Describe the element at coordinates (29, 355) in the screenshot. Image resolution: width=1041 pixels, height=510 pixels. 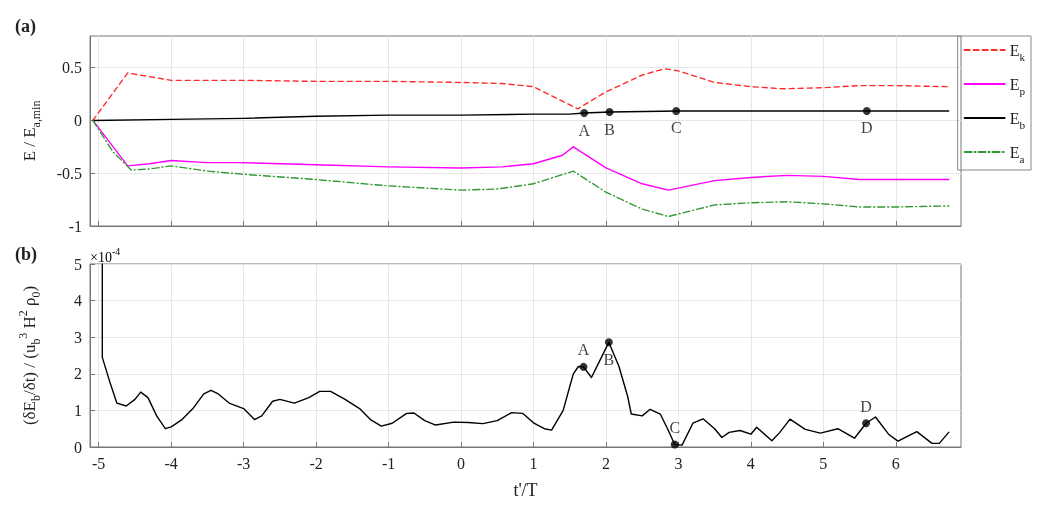
I see `text: (δEb/δt) / (ub3 H2 ρ0)` at that location.